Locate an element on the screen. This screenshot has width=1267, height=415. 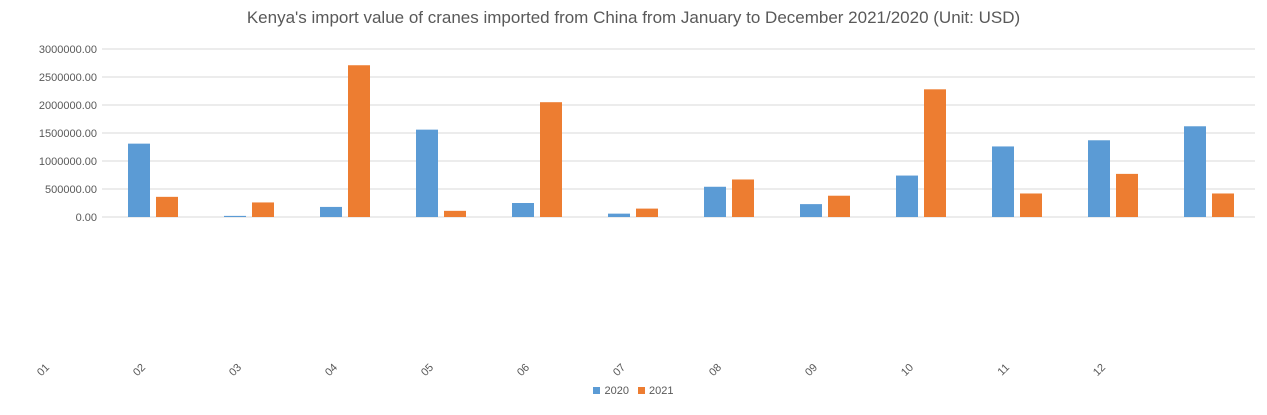
x-tick-label: 08 is located at coordinates (715, 370).